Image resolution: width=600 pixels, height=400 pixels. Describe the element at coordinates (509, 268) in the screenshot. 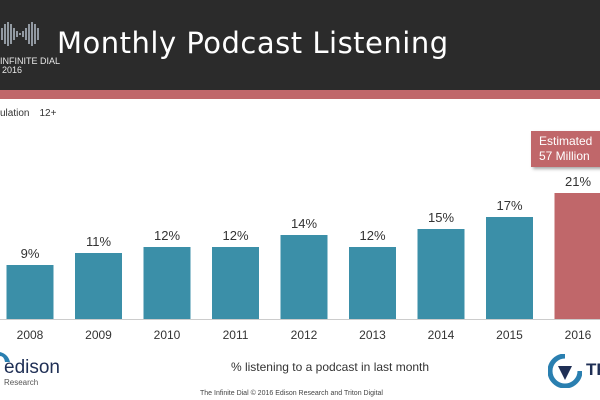

I see `bar-2015` at that location.